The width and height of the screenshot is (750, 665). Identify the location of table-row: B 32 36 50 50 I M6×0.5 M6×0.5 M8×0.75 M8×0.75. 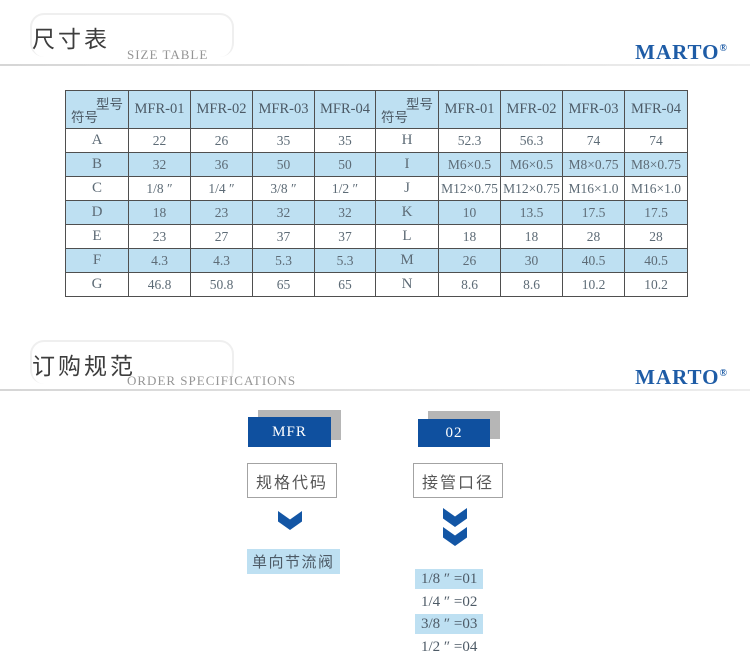
(376, 164).